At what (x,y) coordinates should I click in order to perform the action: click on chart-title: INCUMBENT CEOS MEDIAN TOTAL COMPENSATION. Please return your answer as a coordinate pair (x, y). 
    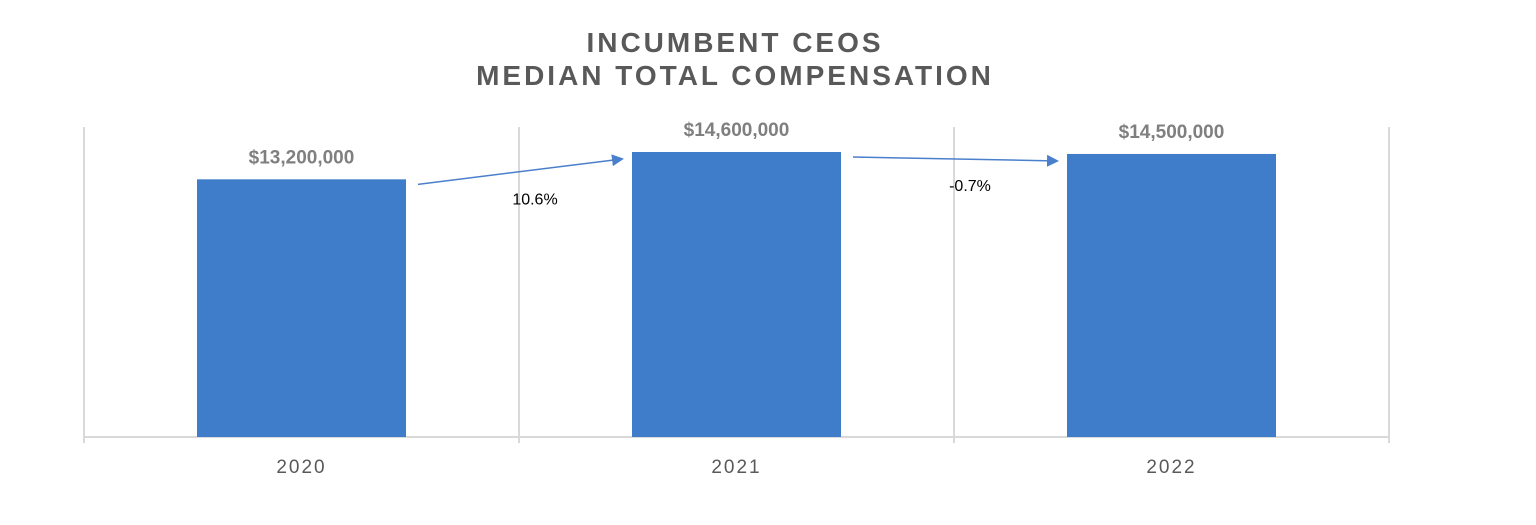
    Looking at the image, I should click on (735, 59).